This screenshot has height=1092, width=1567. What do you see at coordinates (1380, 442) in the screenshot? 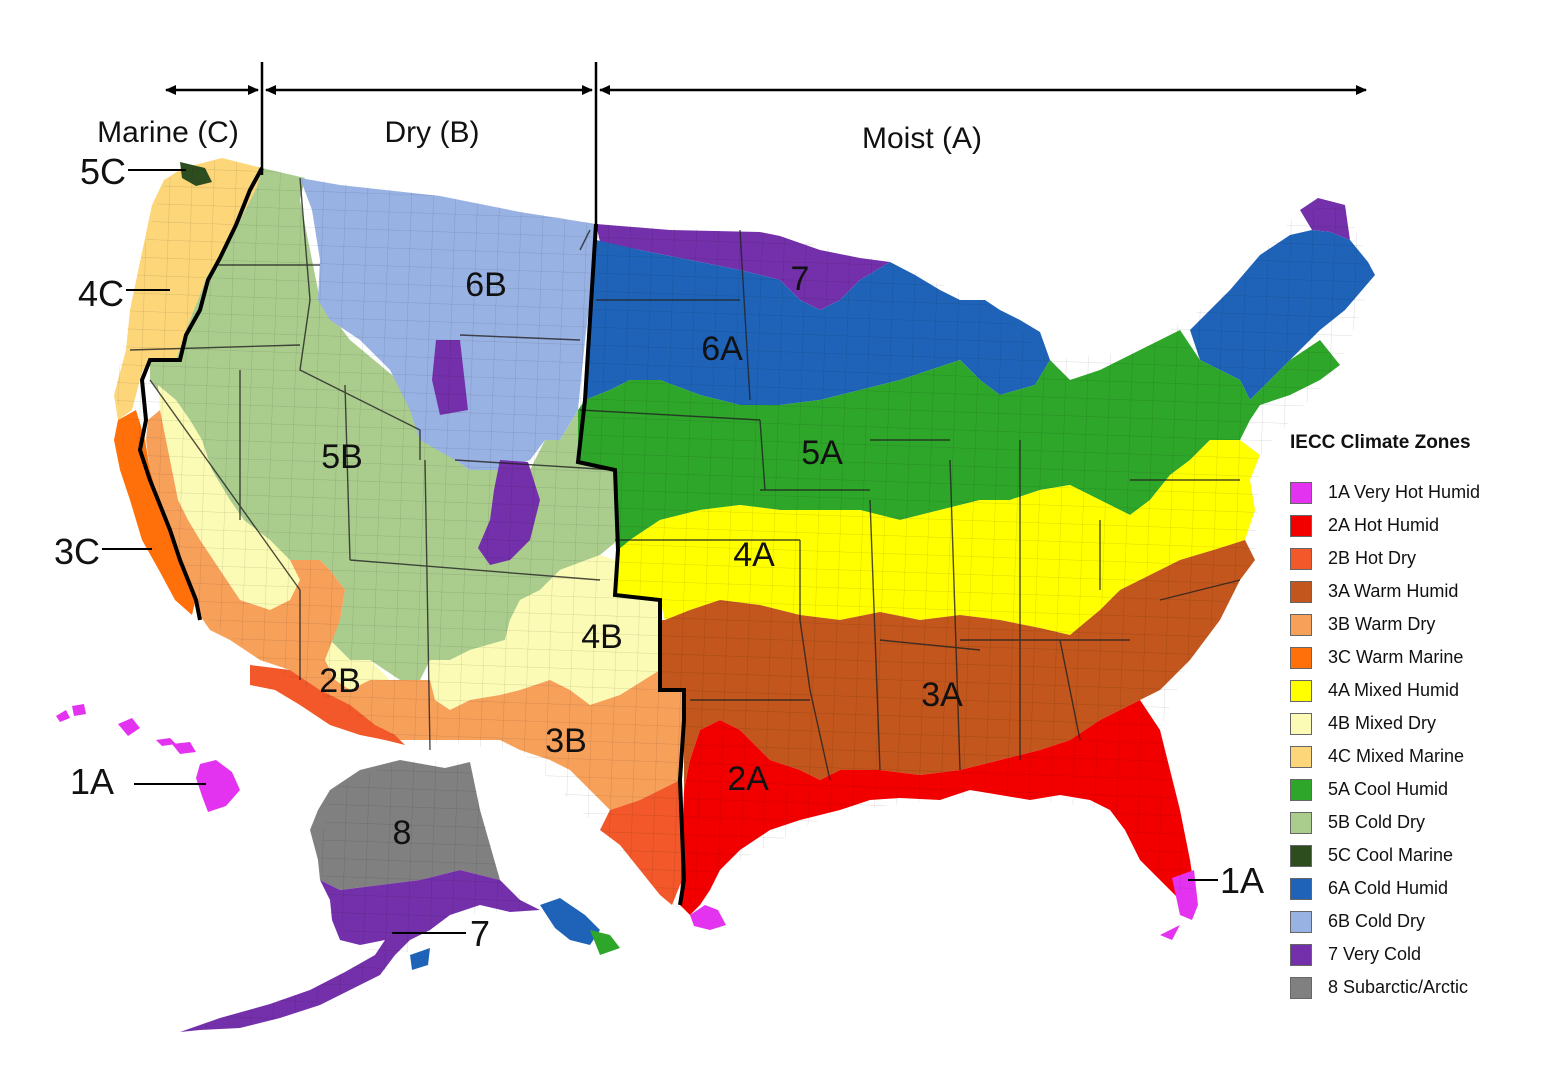
I see `legend-title: IECC Climate Zones` at bounding box center [1380, 442].